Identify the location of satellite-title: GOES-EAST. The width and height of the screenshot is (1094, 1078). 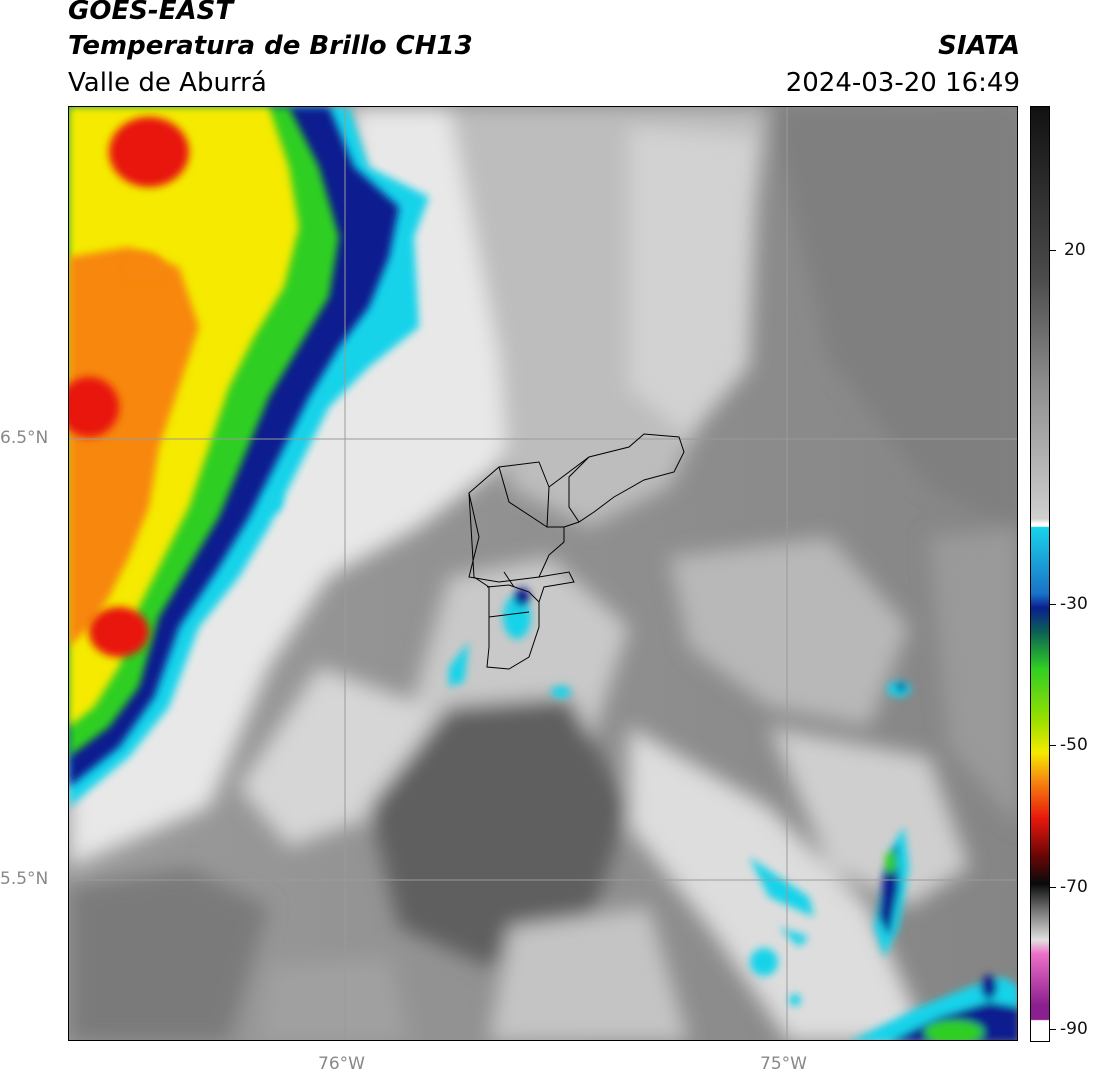
(151, 13).